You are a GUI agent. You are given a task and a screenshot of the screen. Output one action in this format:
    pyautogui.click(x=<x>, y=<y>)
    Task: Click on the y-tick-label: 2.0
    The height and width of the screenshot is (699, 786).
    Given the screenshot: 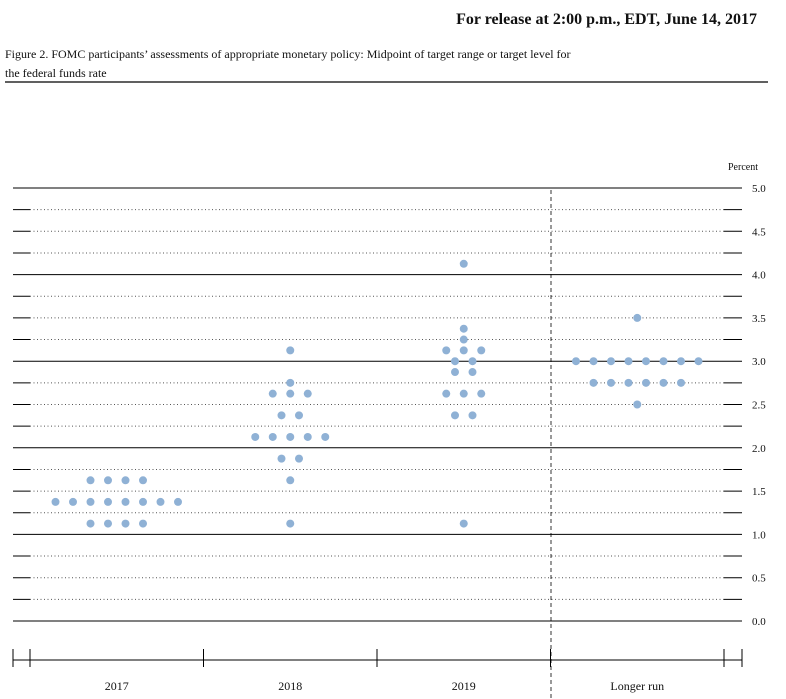 What is the action you would take?
    pyautogui.click(x=759, y=449)
    